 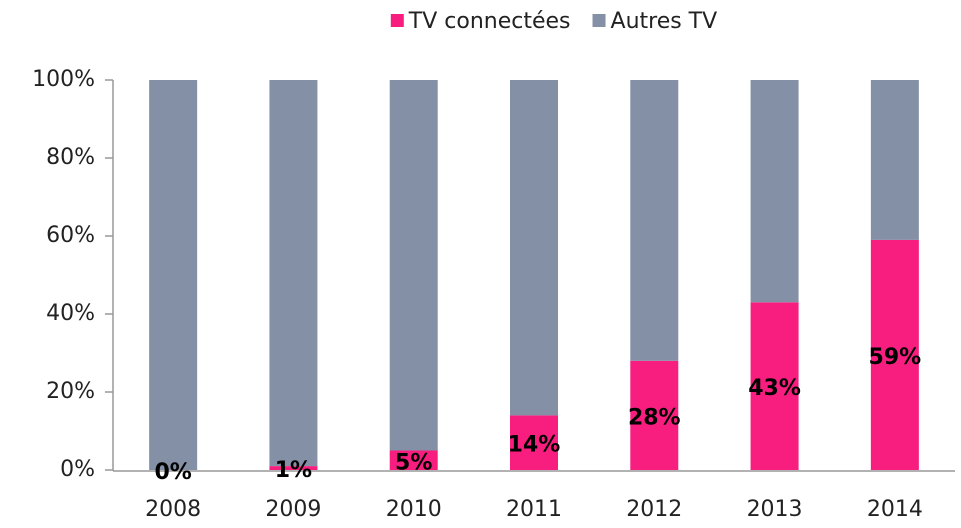 I want to click on data-label: 1%, so click(x=293, y=470).